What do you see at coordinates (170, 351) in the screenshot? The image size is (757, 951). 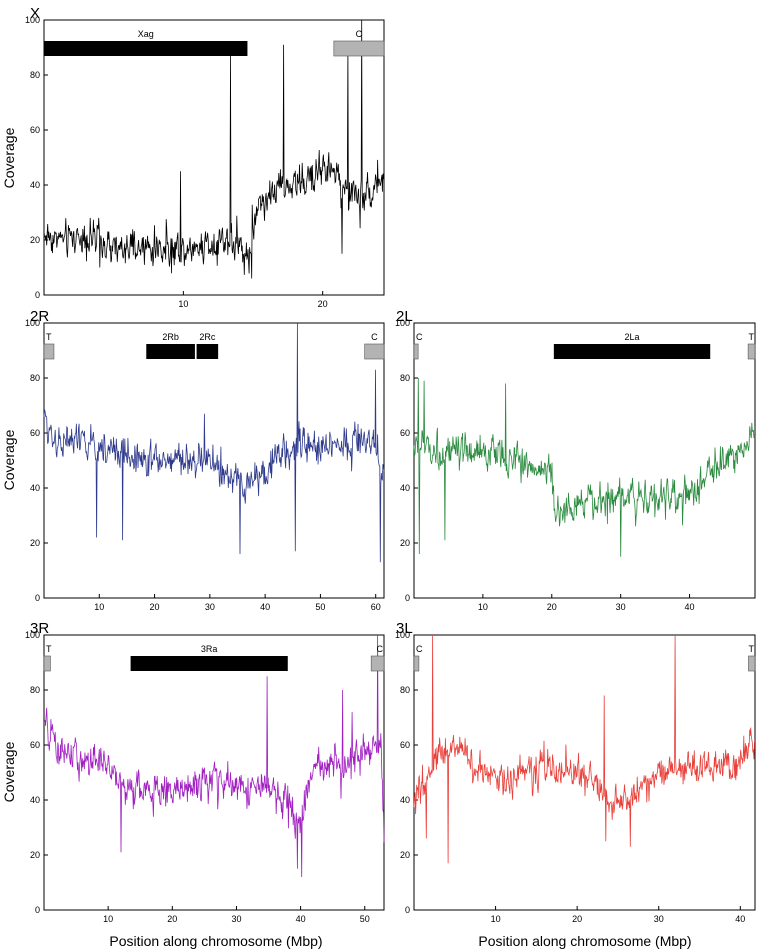 I see `region-bar-2r-2rb` at bounding box center [170, 351].